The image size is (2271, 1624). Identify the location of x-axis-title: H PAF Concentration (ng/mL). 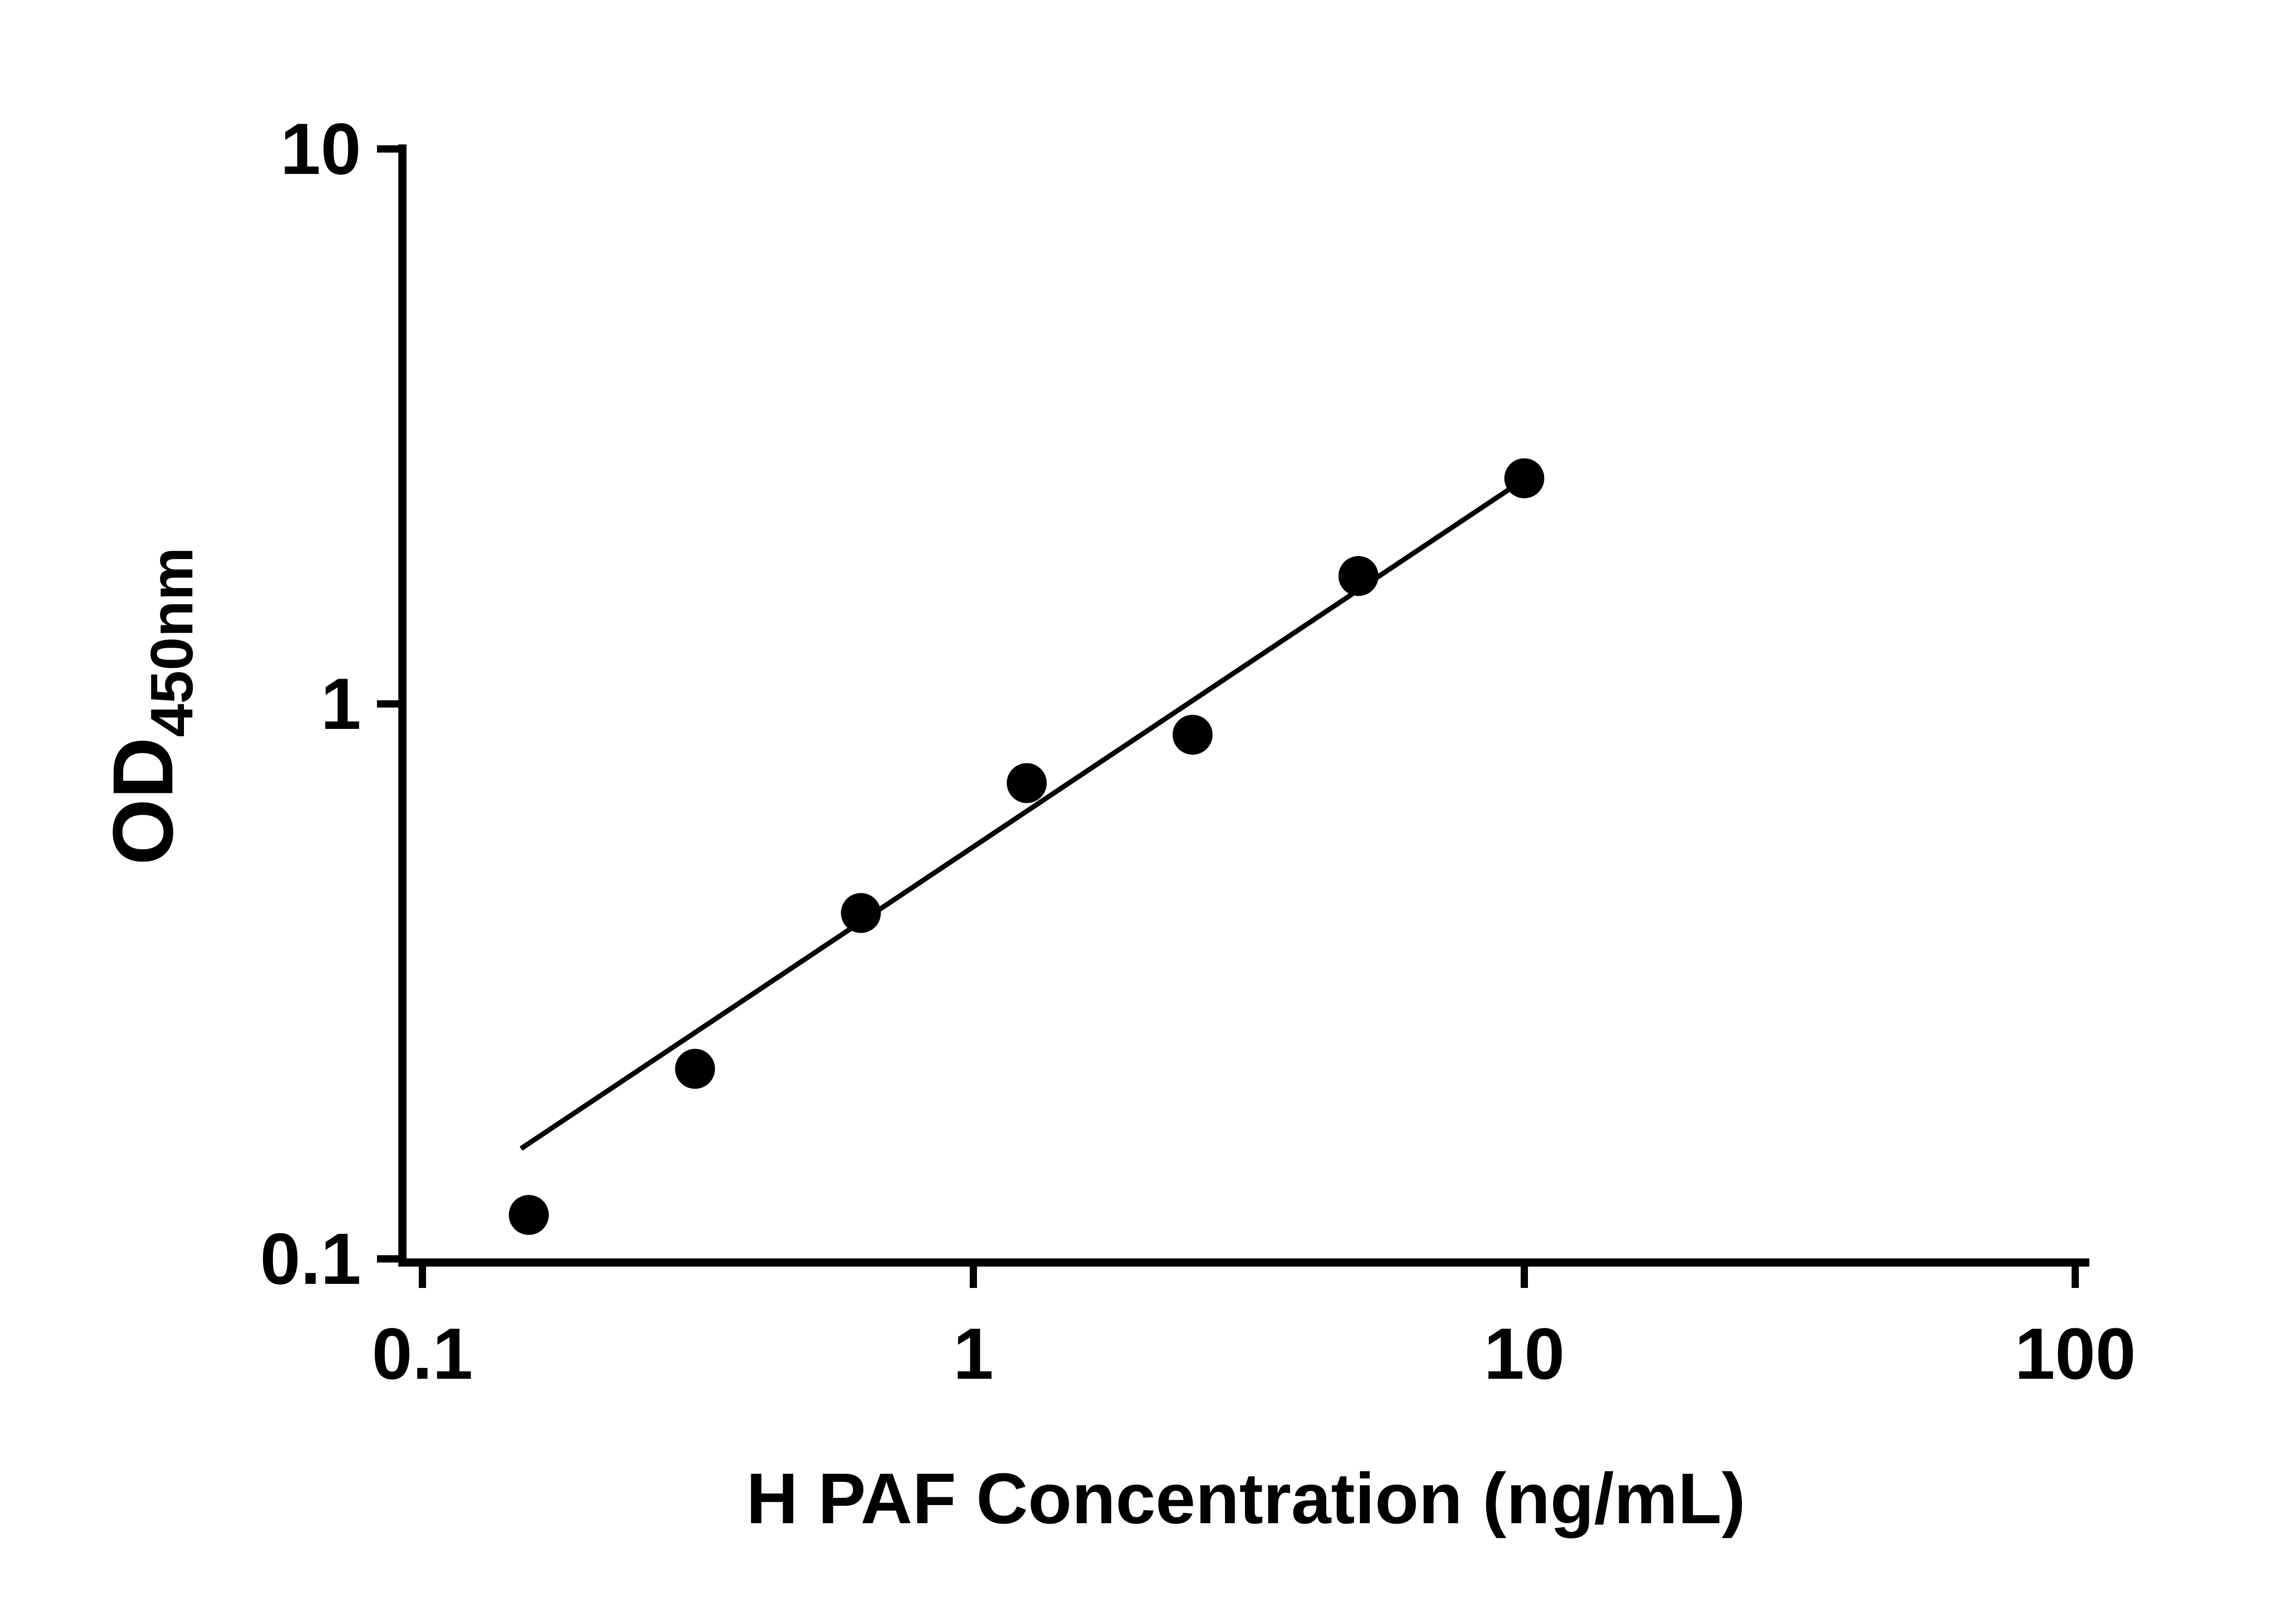
(1246, 1499).